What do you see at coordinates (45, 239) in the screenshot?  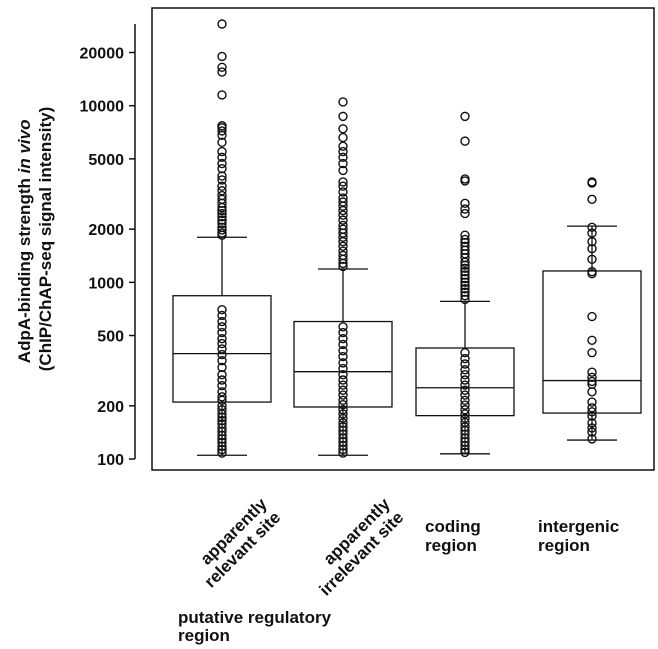 I see `y-axis-title-line2: (ChIP/ChAP-seq signal intensity)` at bounding box center [45, 239].